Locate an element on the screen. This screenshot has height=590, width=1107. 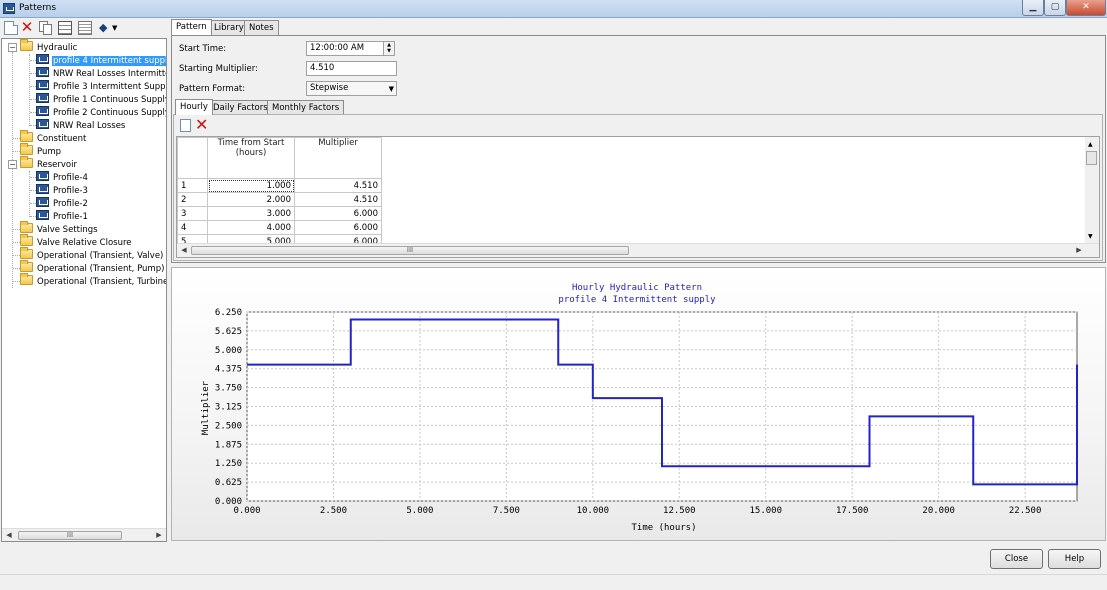
tree-group-constituent: Constituent is located at coordinates (53, 137).